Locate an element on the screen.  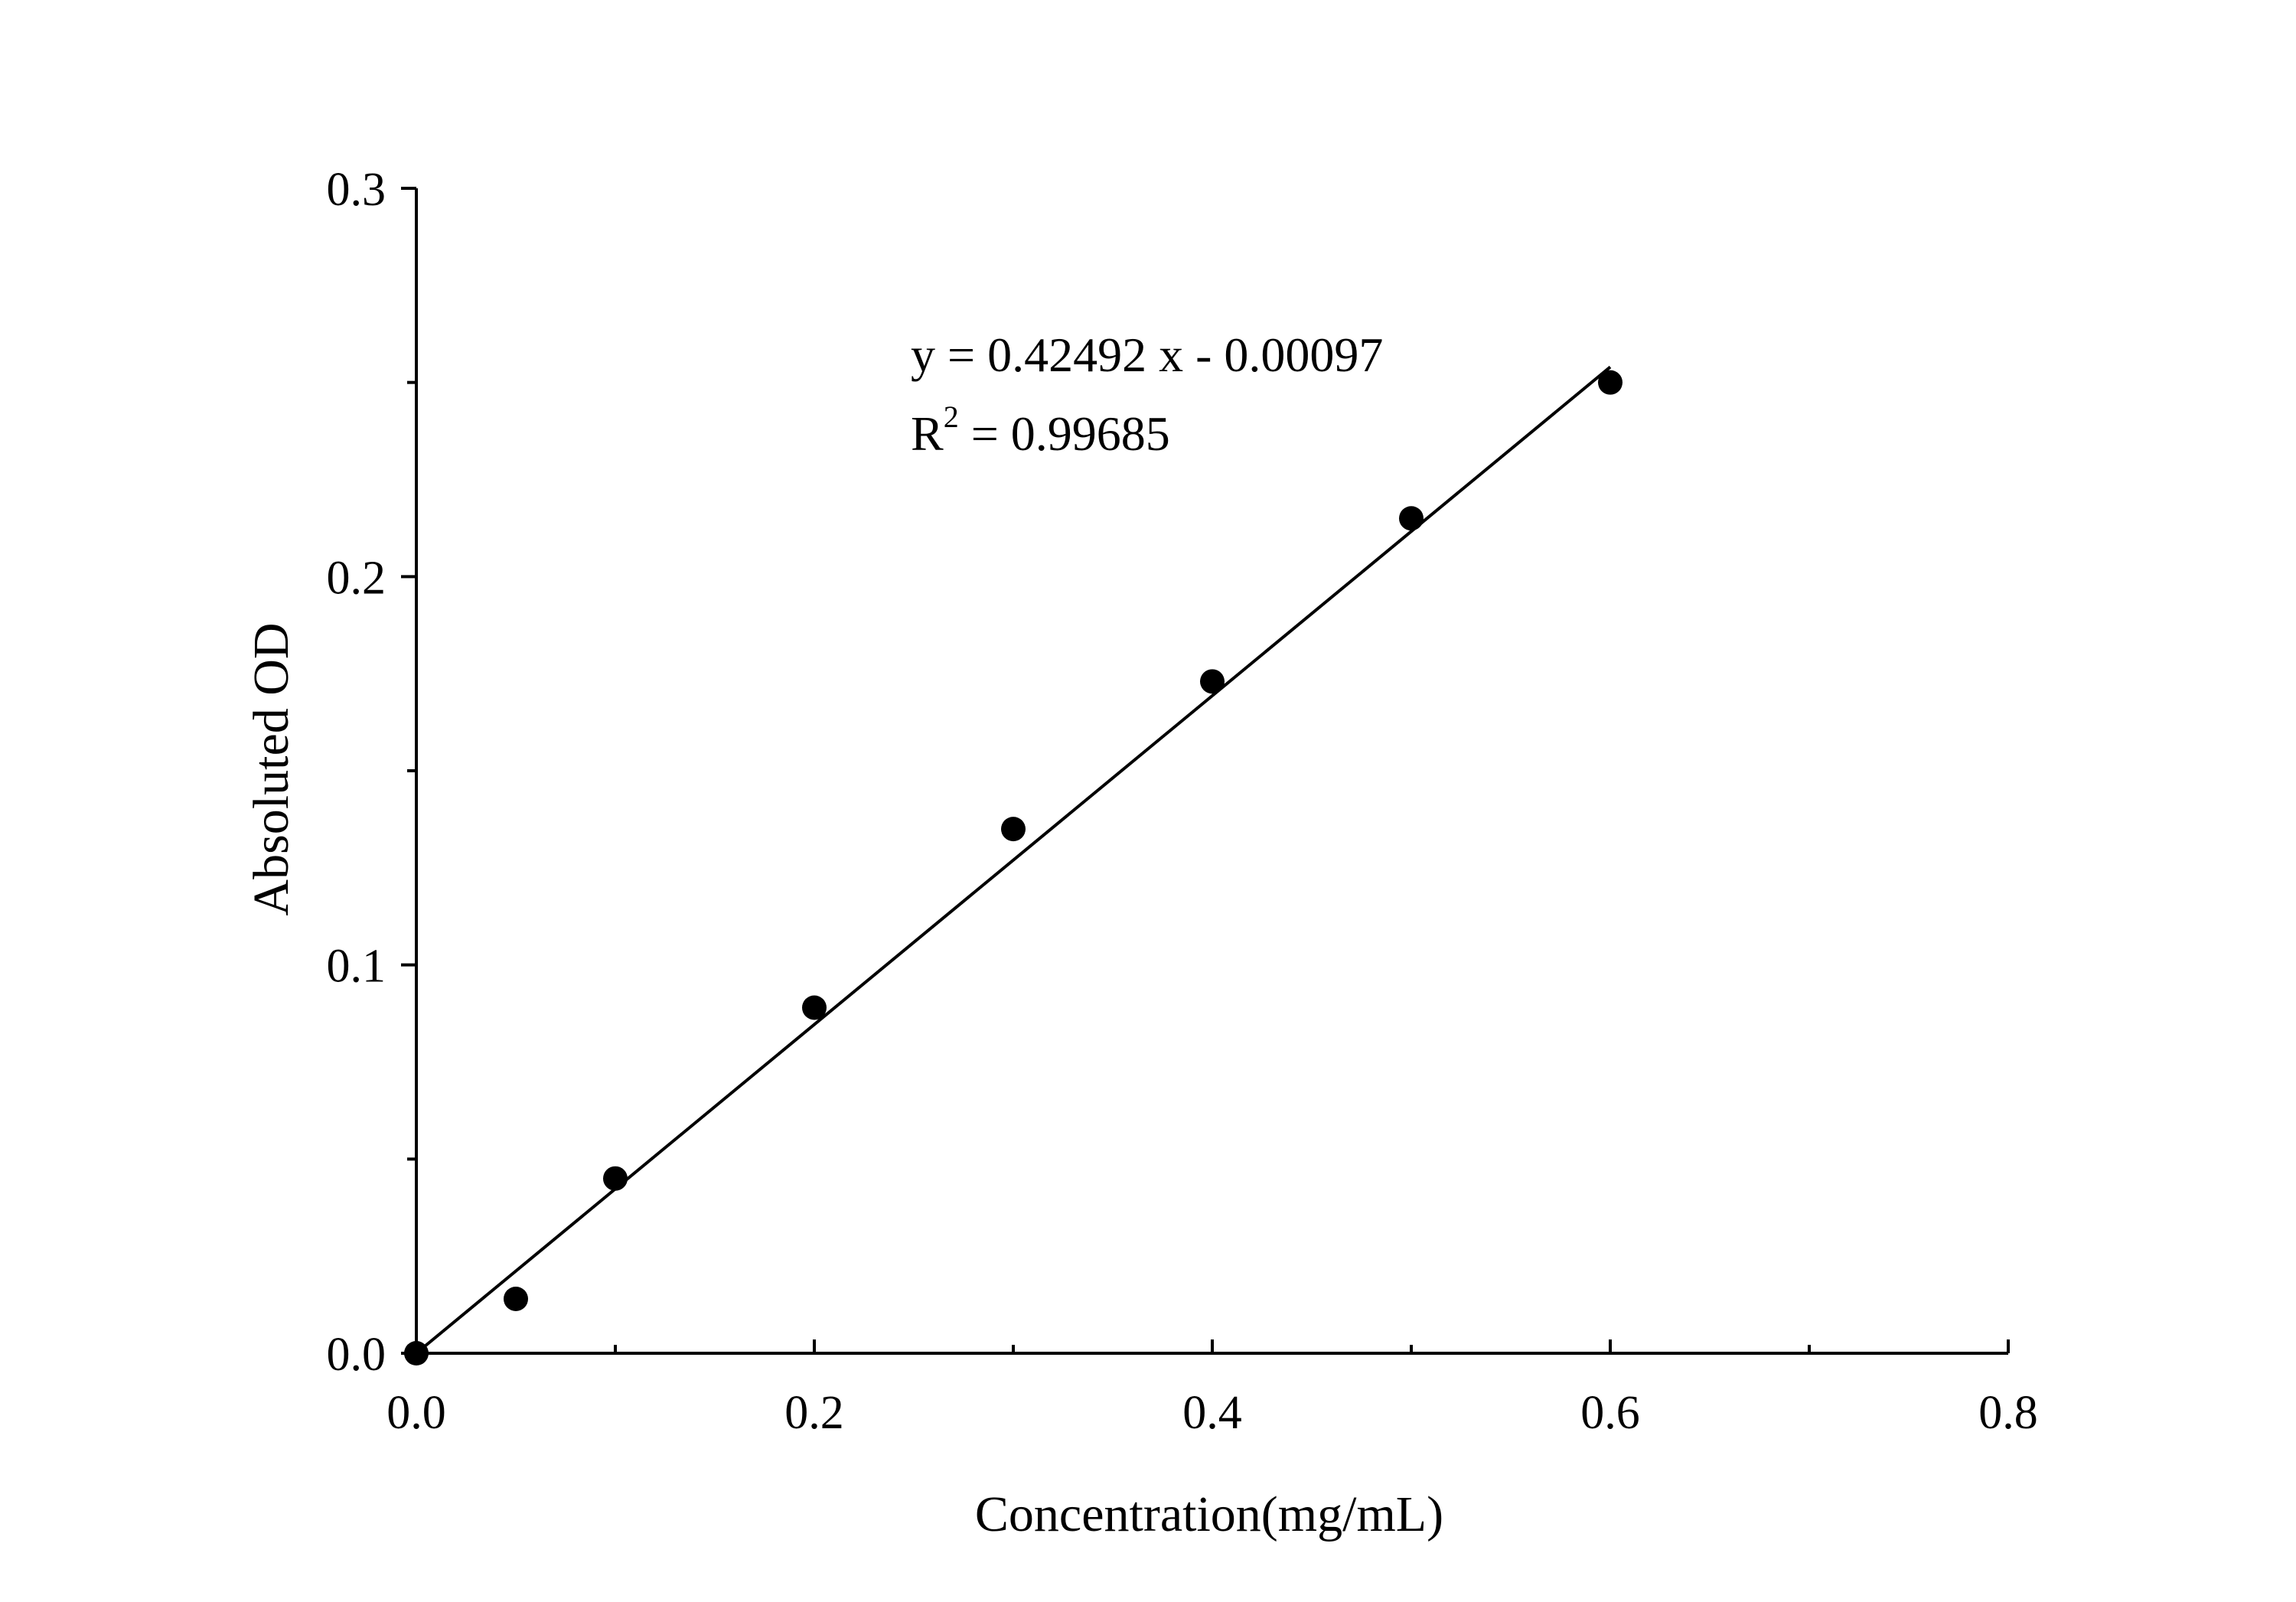
x-tick-label: 0.2 is located at coordinates (814, 1413).